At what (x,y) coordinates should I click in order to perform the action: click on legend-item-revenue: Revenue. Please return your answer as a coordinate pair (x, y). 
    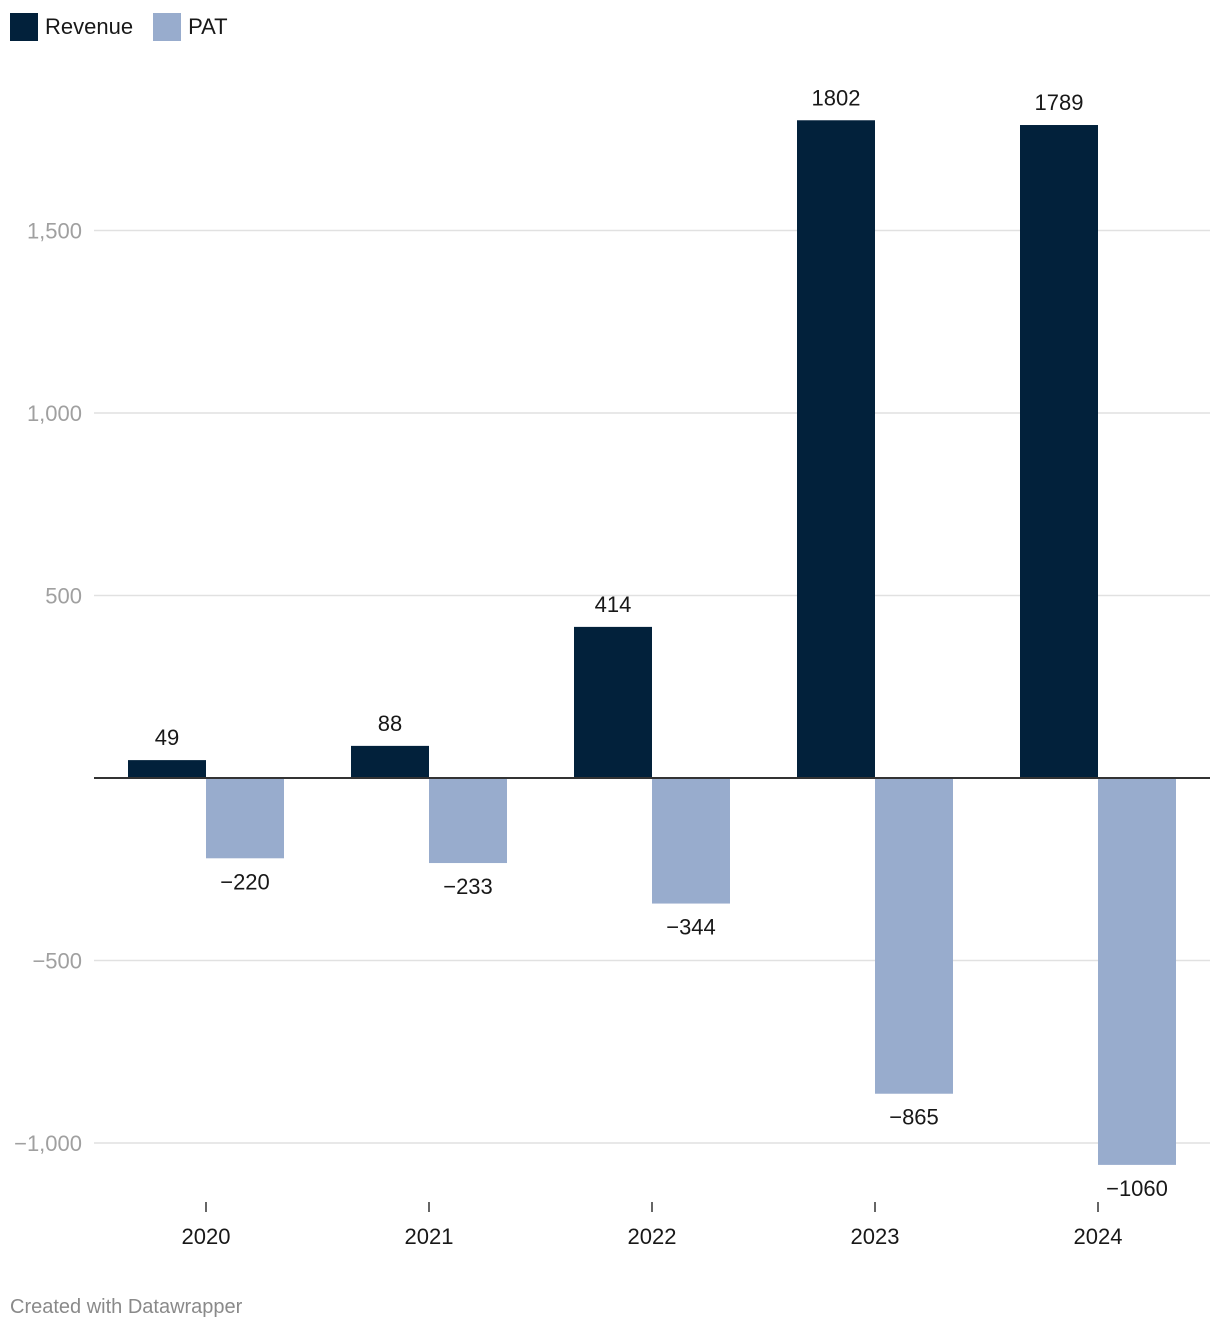
    Looking at the image, I should click on (71, 27).